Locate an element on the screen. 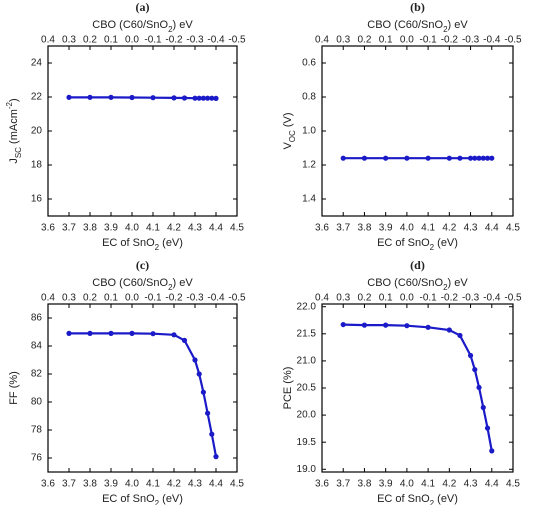 This screenshot has width=550, height=505. y-axis-label-run: -2 is located at coordinates (9, 105).